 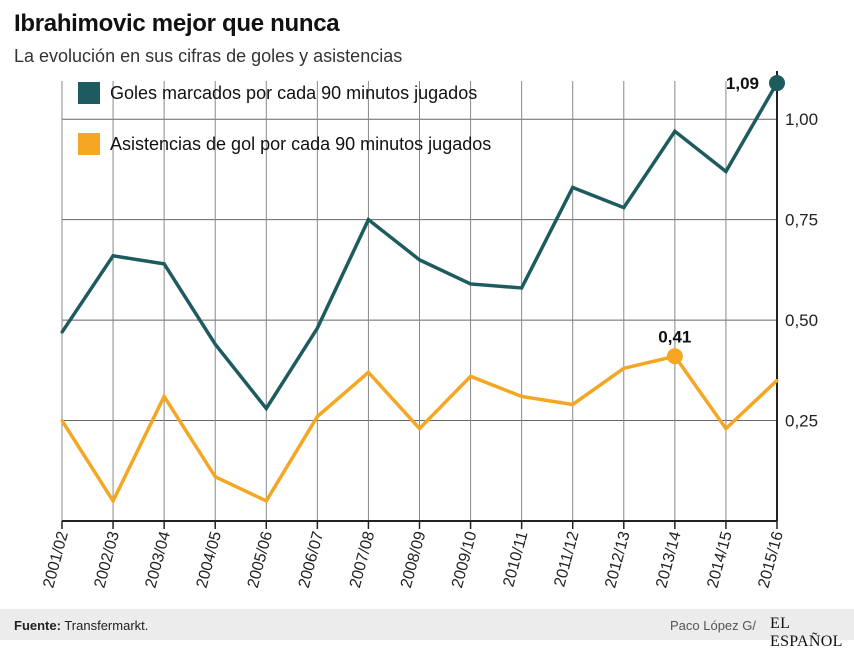 What do you see at coordinates (713, 625) in the screenshot?
I see `author-credit: Paco López G/` at bounding box center [713, 625].